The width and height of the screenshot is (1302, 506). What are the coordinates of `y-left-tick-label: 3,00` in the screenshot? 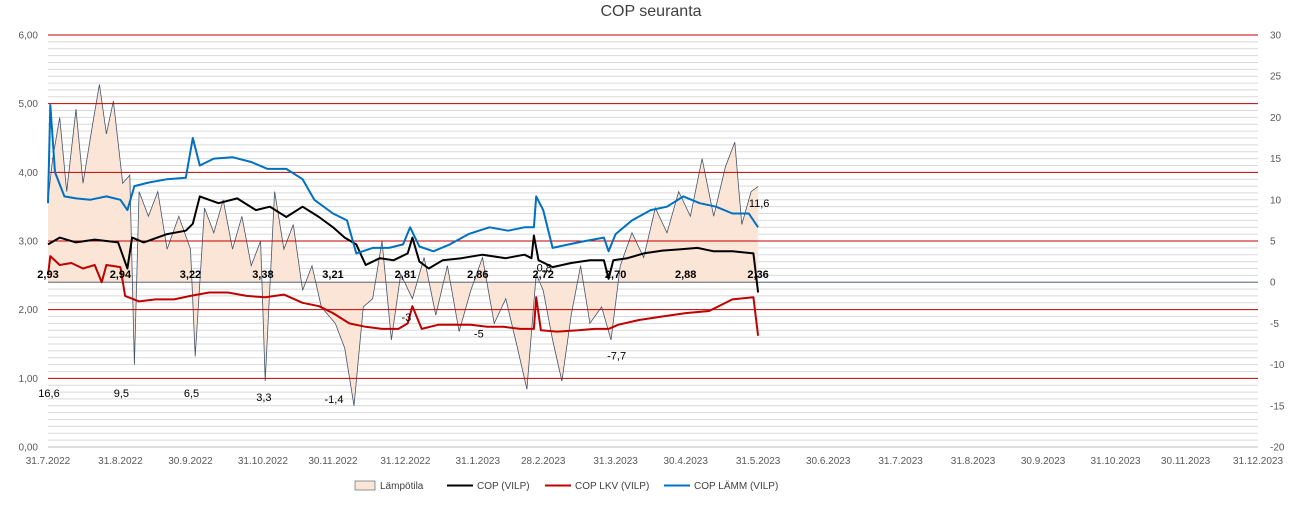 It's located at (29, 242).